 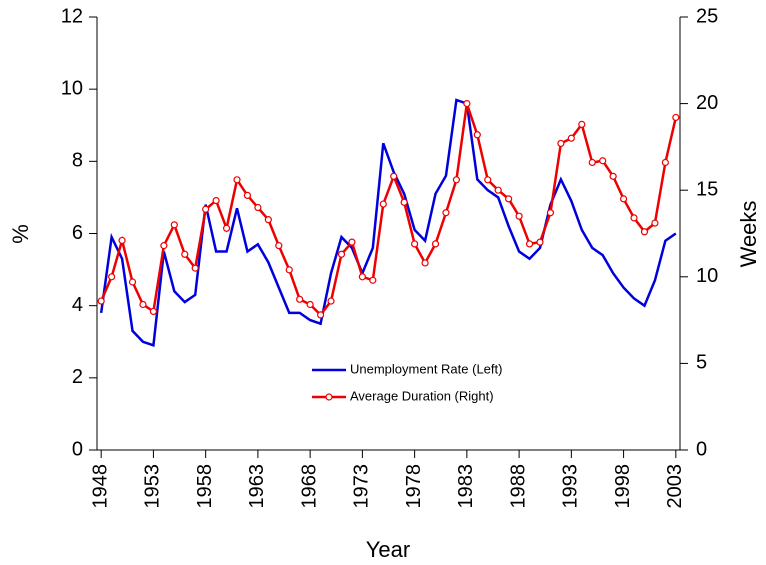 What do you see at coordinates (77, 377) in the screenshot?
I see `y-tick-label: 2` at bounding box center [77, 377].